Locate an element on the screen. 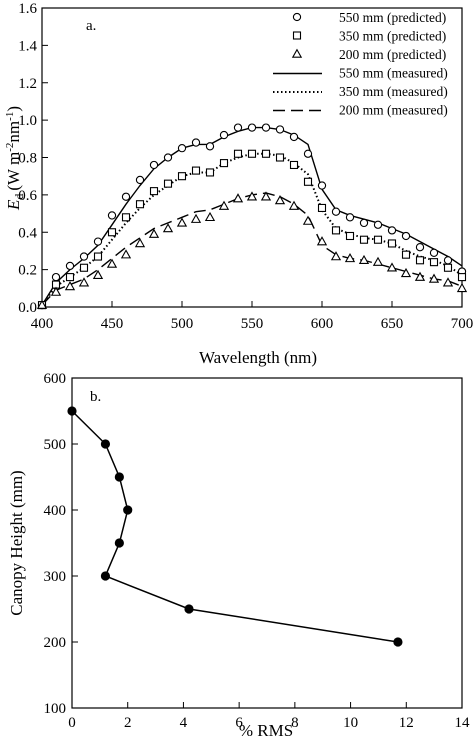 The width and height of the screenshot is (474, 738). x-tick-label: 500 is located at coordinates (182, 324).